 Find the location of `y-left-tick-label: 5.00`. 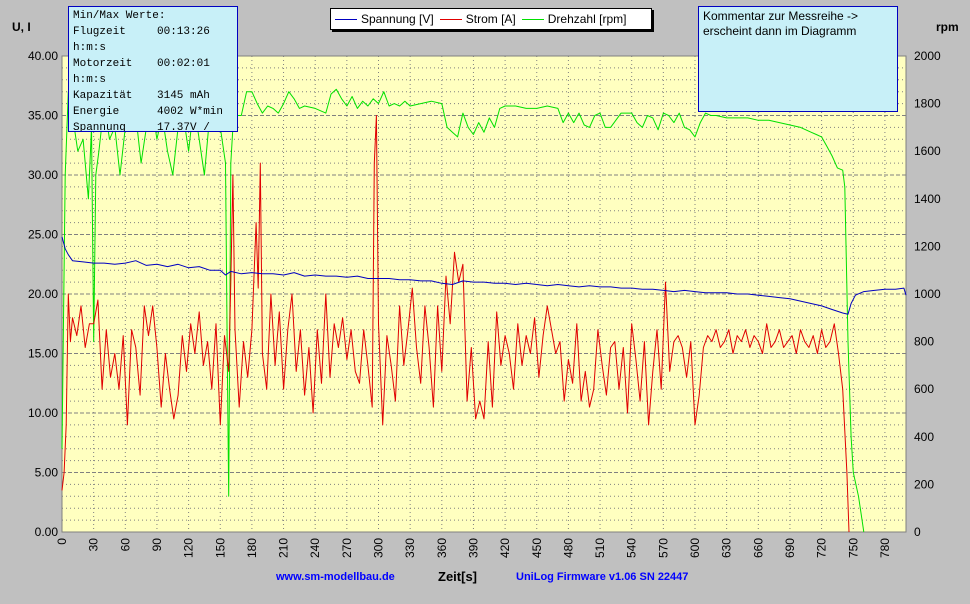

y-left-tick-label: 5.00 is located at coordinates (47, 473).